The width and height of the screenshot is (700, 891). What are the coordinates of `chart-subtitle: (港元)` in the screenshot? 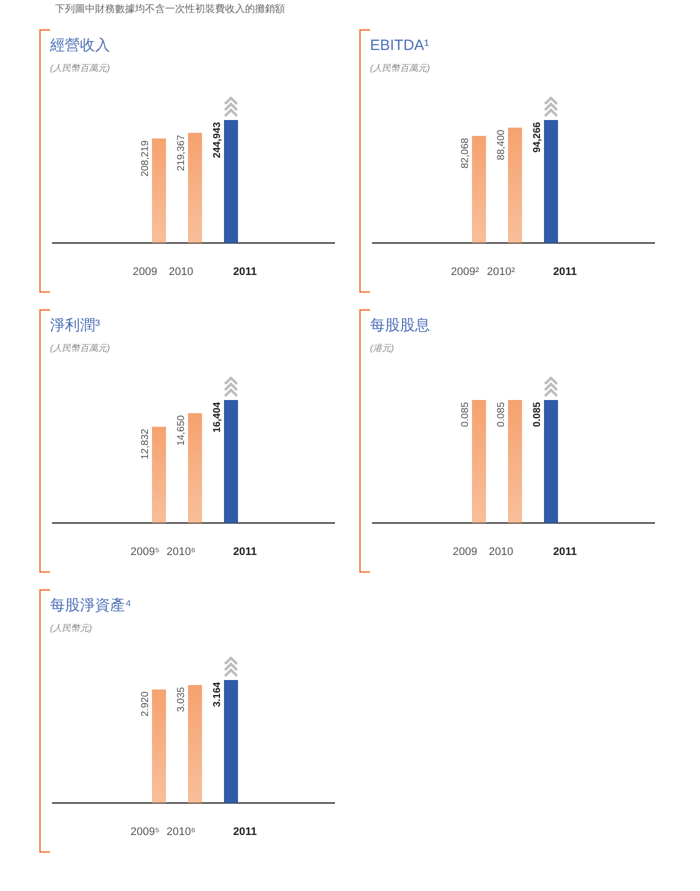 It's located at (382, 348).